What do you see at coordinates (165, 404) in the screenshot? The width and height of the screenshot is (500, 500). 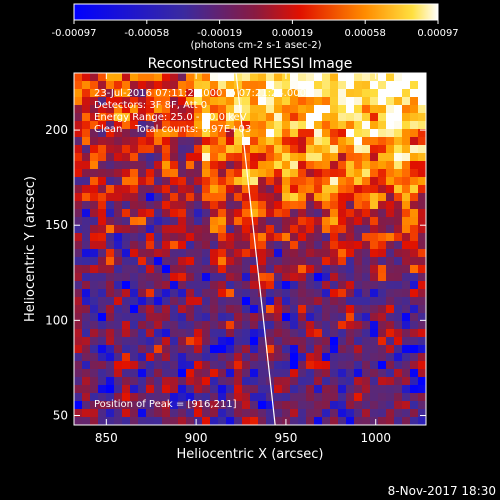 I see `peak-position-label: Position of Peak = [916,211]` at bounding box center [165, 404].